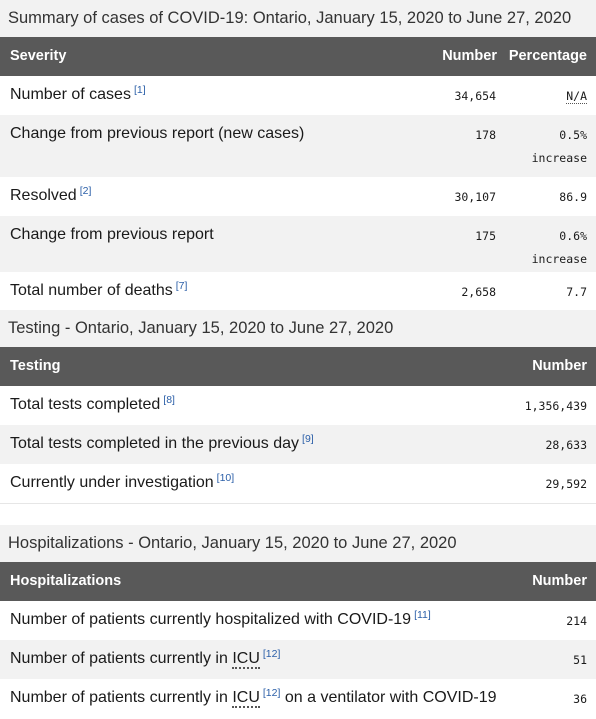  Describe the element at coordinates (225, 477) in the screenshot. I see `reference-link: [10]` at that location.